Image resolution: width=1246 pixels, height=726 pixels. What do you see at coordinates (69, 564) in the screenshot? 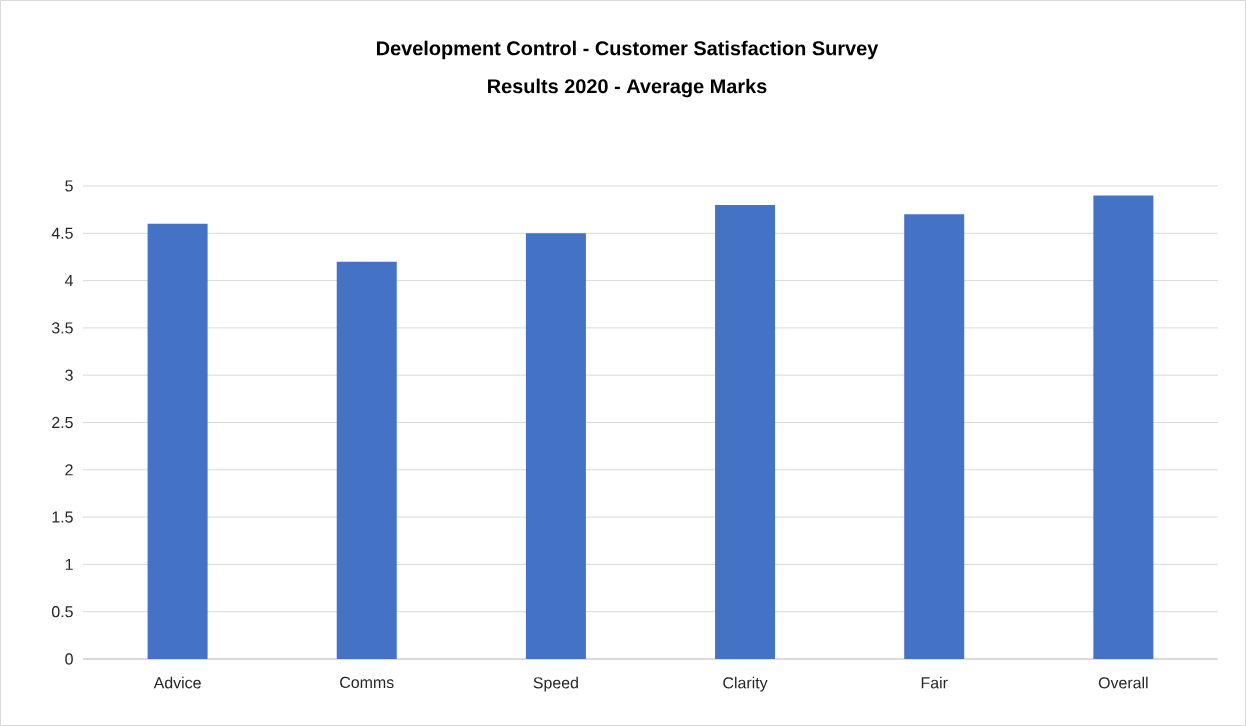
I see `y-tick-label: 1` at bounding box center [69, 564].